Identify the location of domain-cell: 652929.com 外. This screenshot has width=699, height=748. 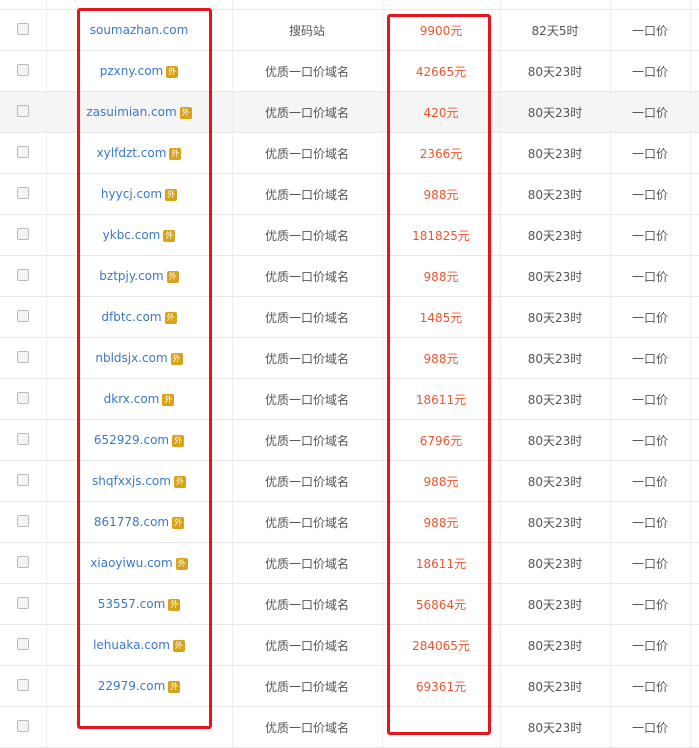
(139, 440).